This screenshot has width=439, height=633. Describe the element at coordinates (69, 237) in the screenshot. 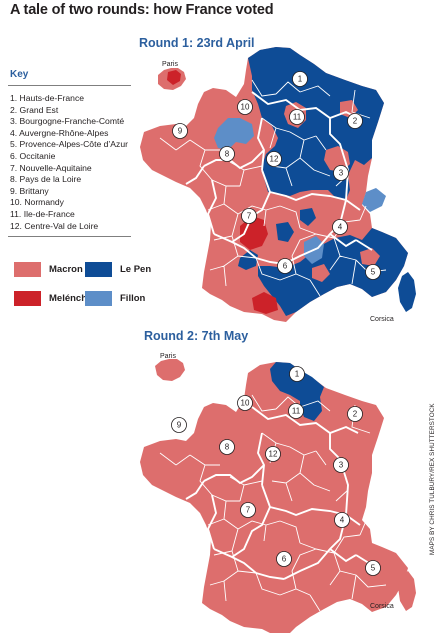

I see `key-bottom-rule` at that location.